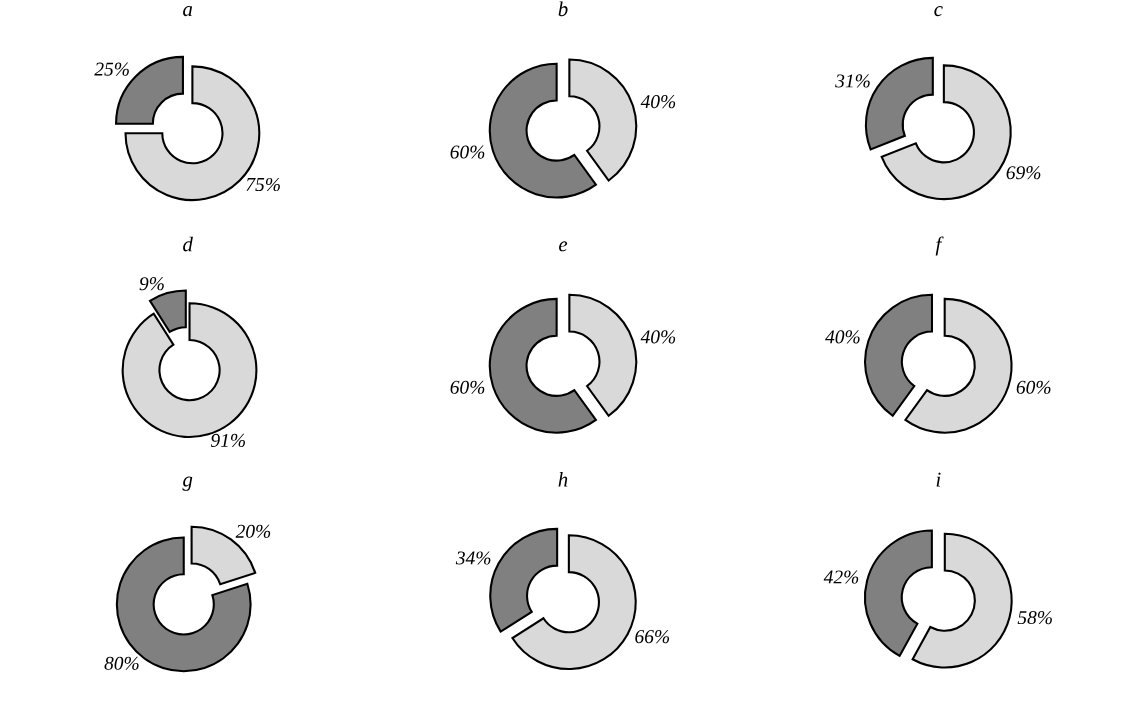 This screenshot has height=716, width=1126. I want to click on chart-title: f, so click(939, 246).